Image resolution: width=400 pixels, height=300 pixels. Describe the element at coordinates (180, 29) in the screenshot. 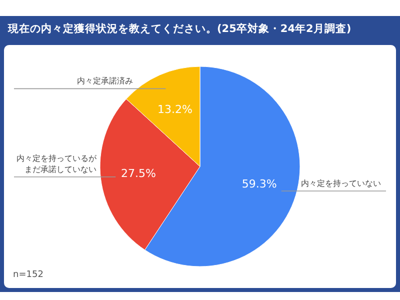

I see `chart-title: 現在の内々定獲得状況を教えてください。(25卒対象・24年2月調査)` at that location.